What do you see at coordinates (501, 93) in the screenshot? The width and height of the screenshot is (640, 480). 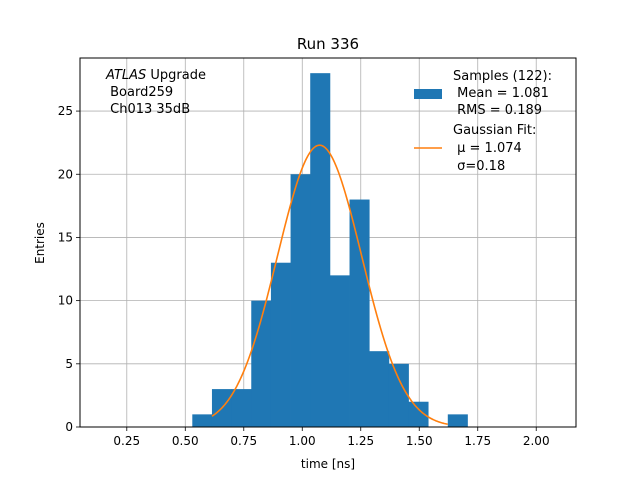 I see `legend-hist-line-2: Mean = 1.081` at bounding box center [501, 93].